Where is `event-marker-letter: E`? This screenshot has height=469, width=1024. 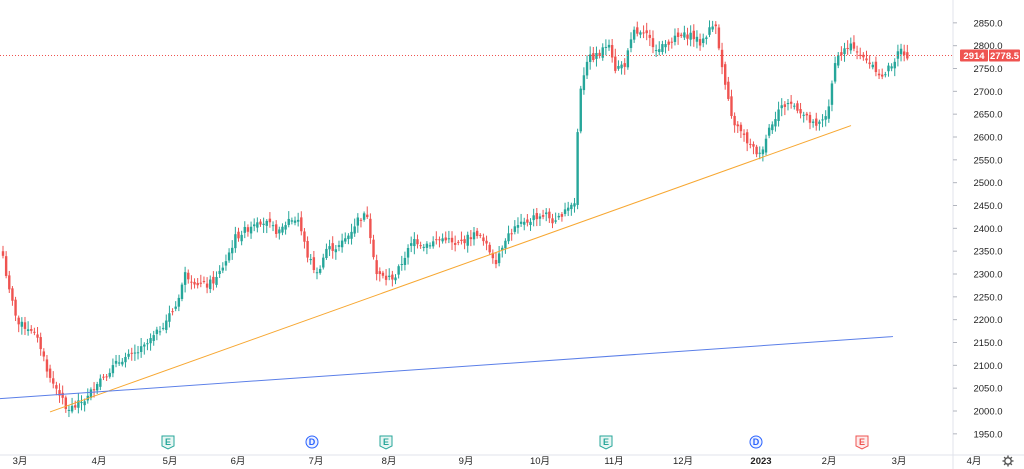 event-marker-letter: E is located at coordinates (386, 442).